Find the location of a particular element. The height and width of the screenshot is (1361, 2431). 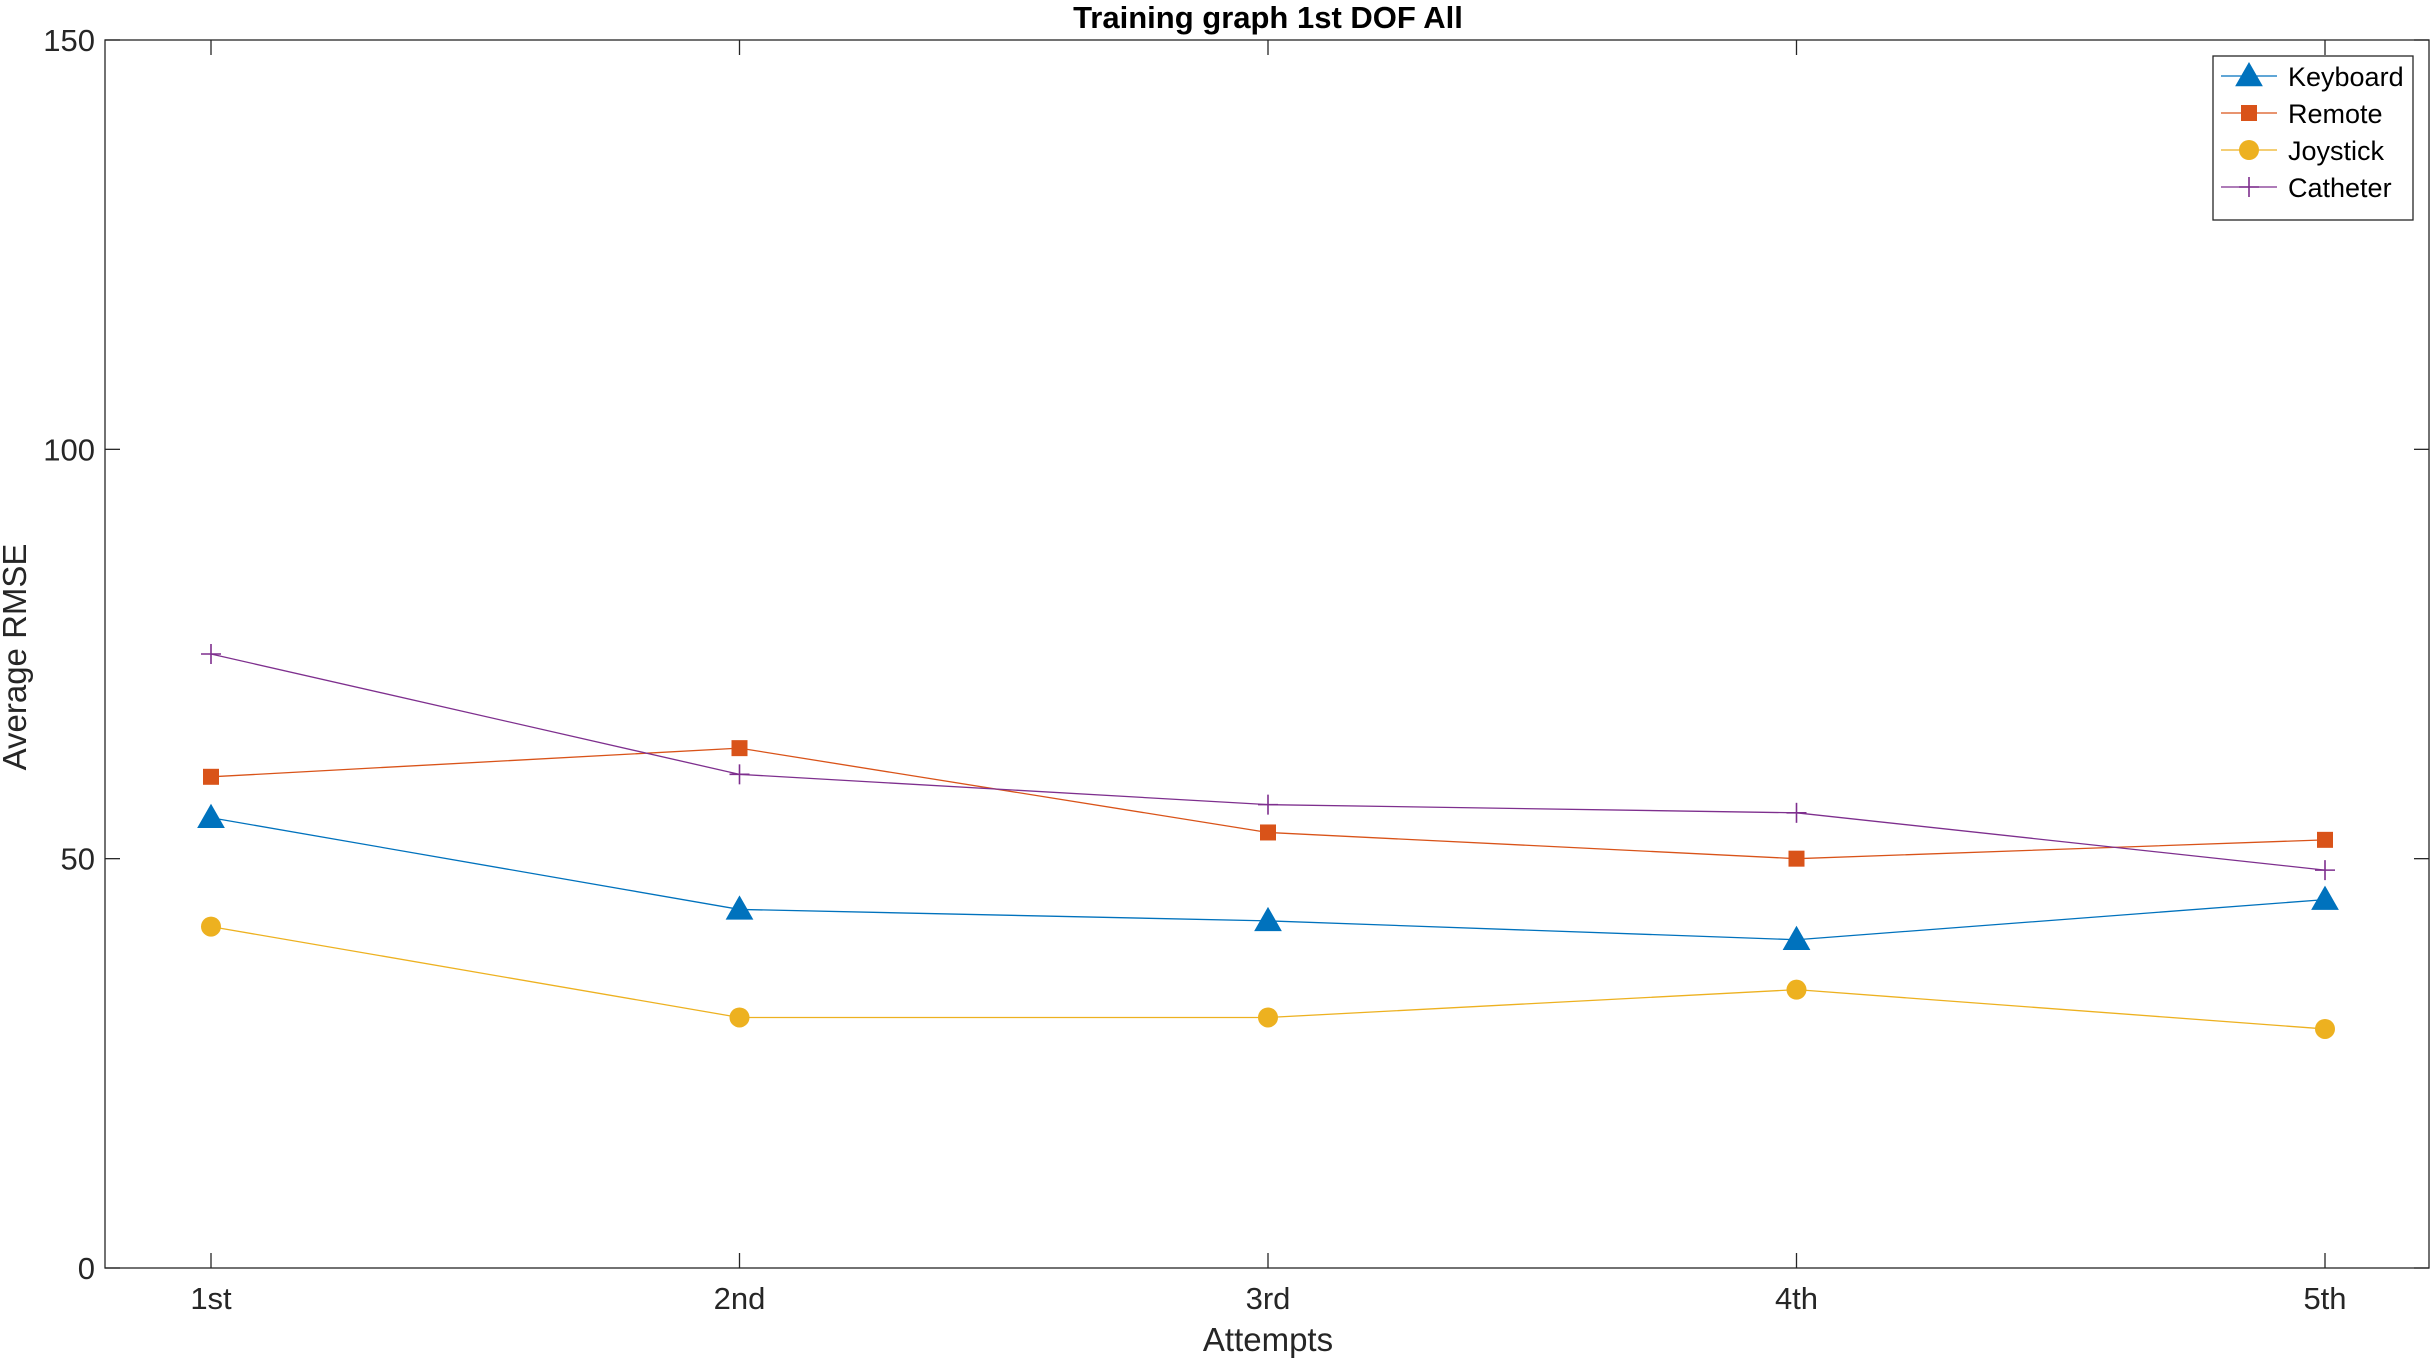

y-tick-label: 100 is located at coordinates (69, 449).